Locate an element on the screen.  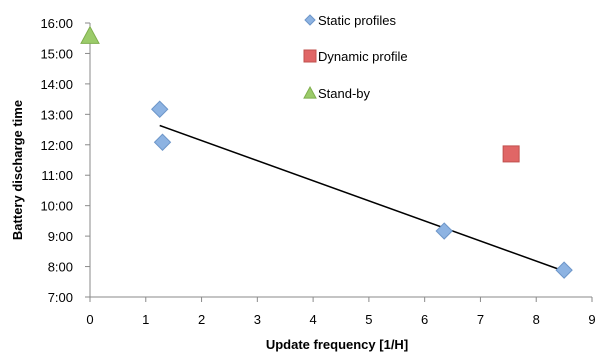
y-tick-label: 12:00 is located at coordinates (56, 145).